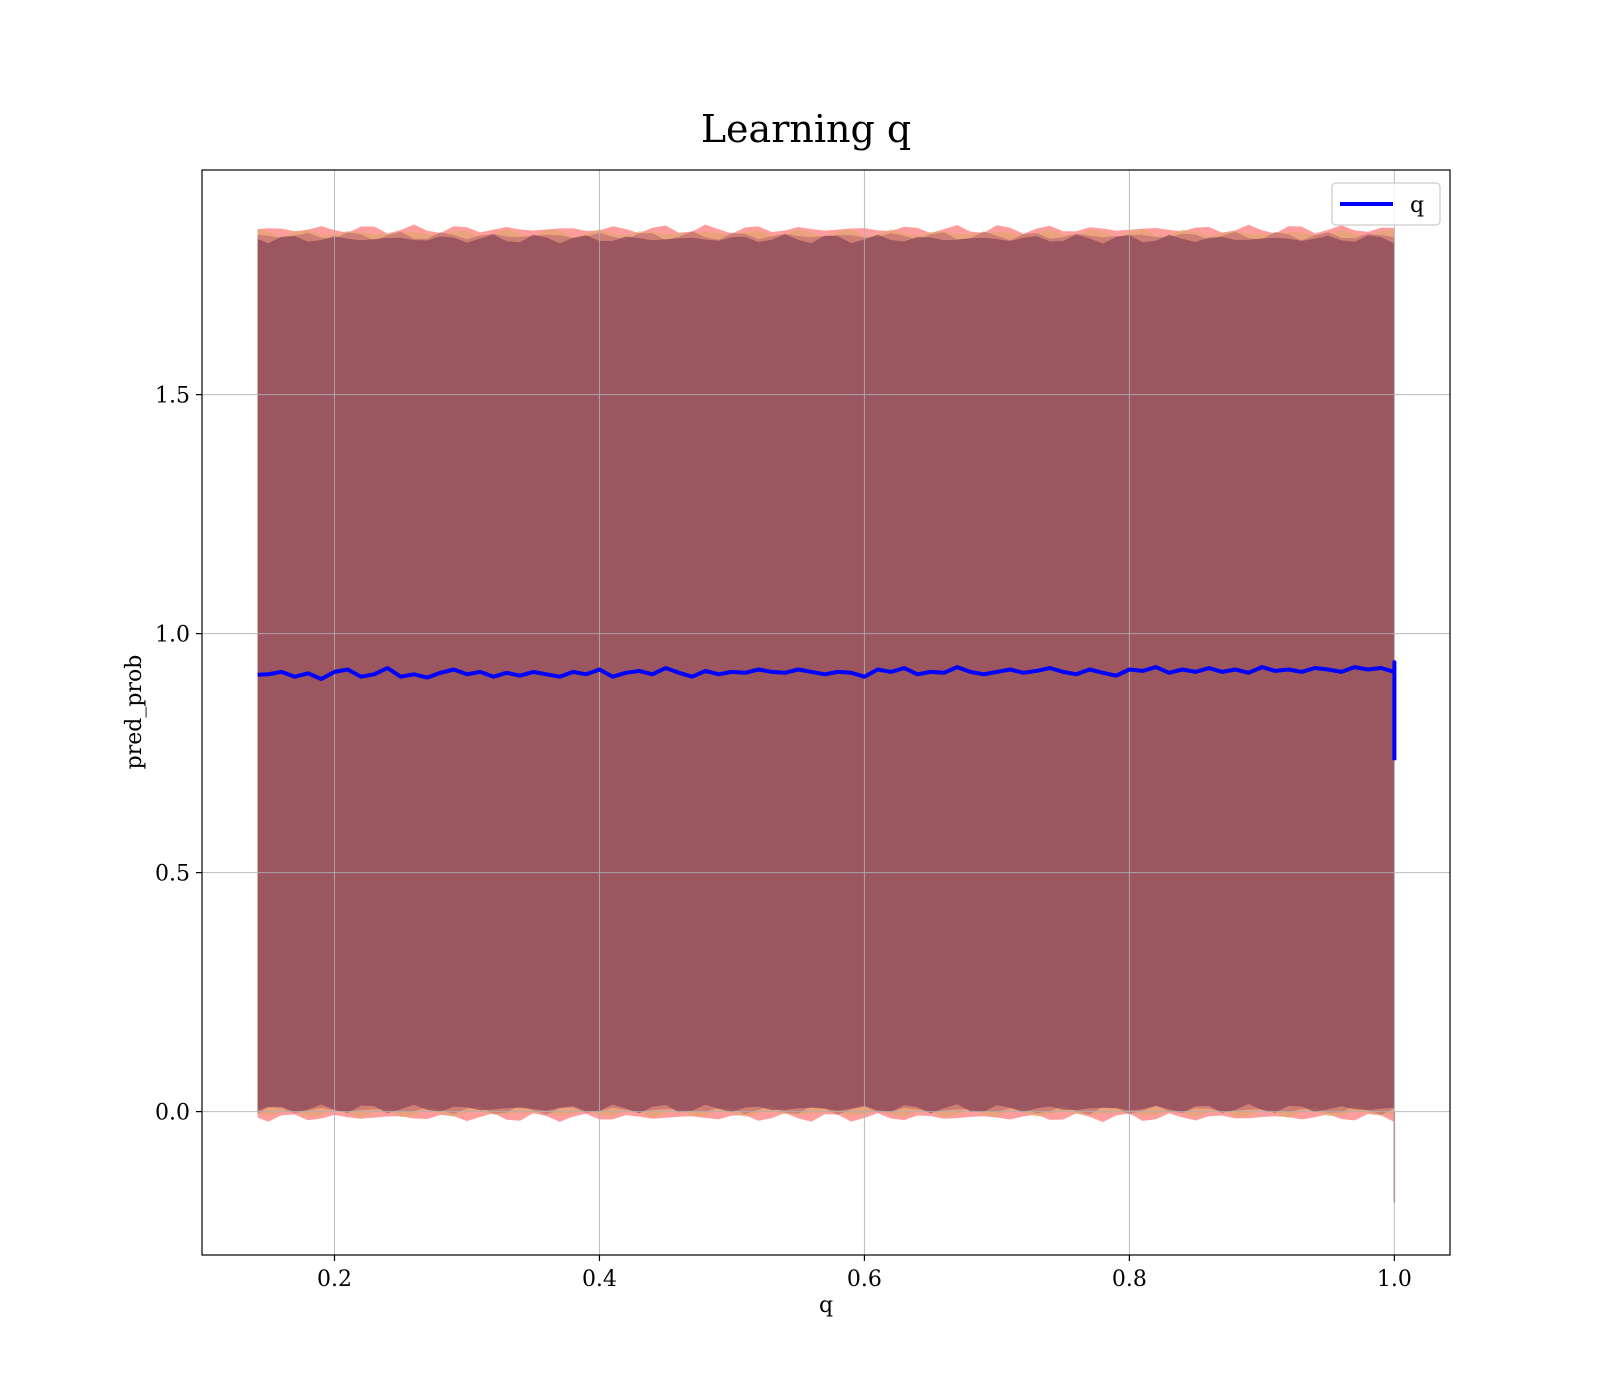 Image resolution: width=1600 pixels, height=1400 pixels. I want to click on y-axis-ticks: 0.0 0.5 1.0 1.5, so click(178, 755).